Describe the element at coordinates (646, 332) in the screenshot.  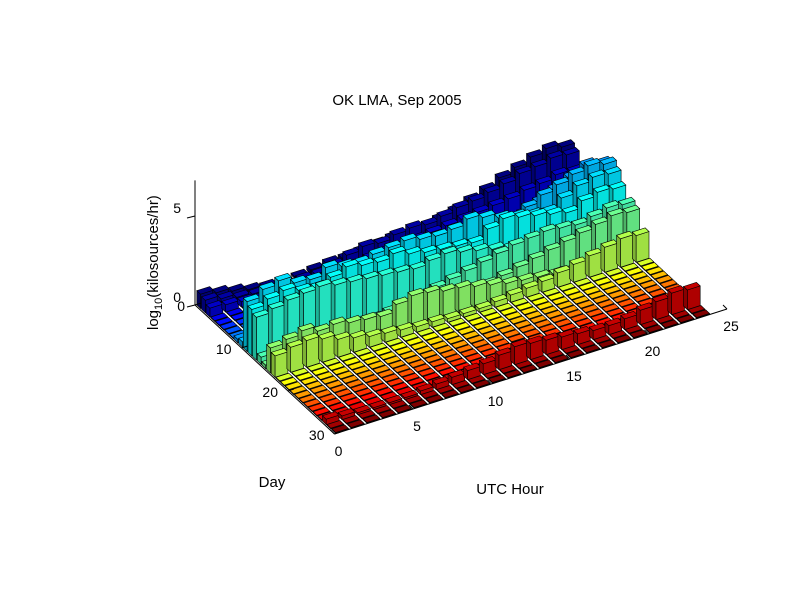
I see `hour-tick-mark` at that location.